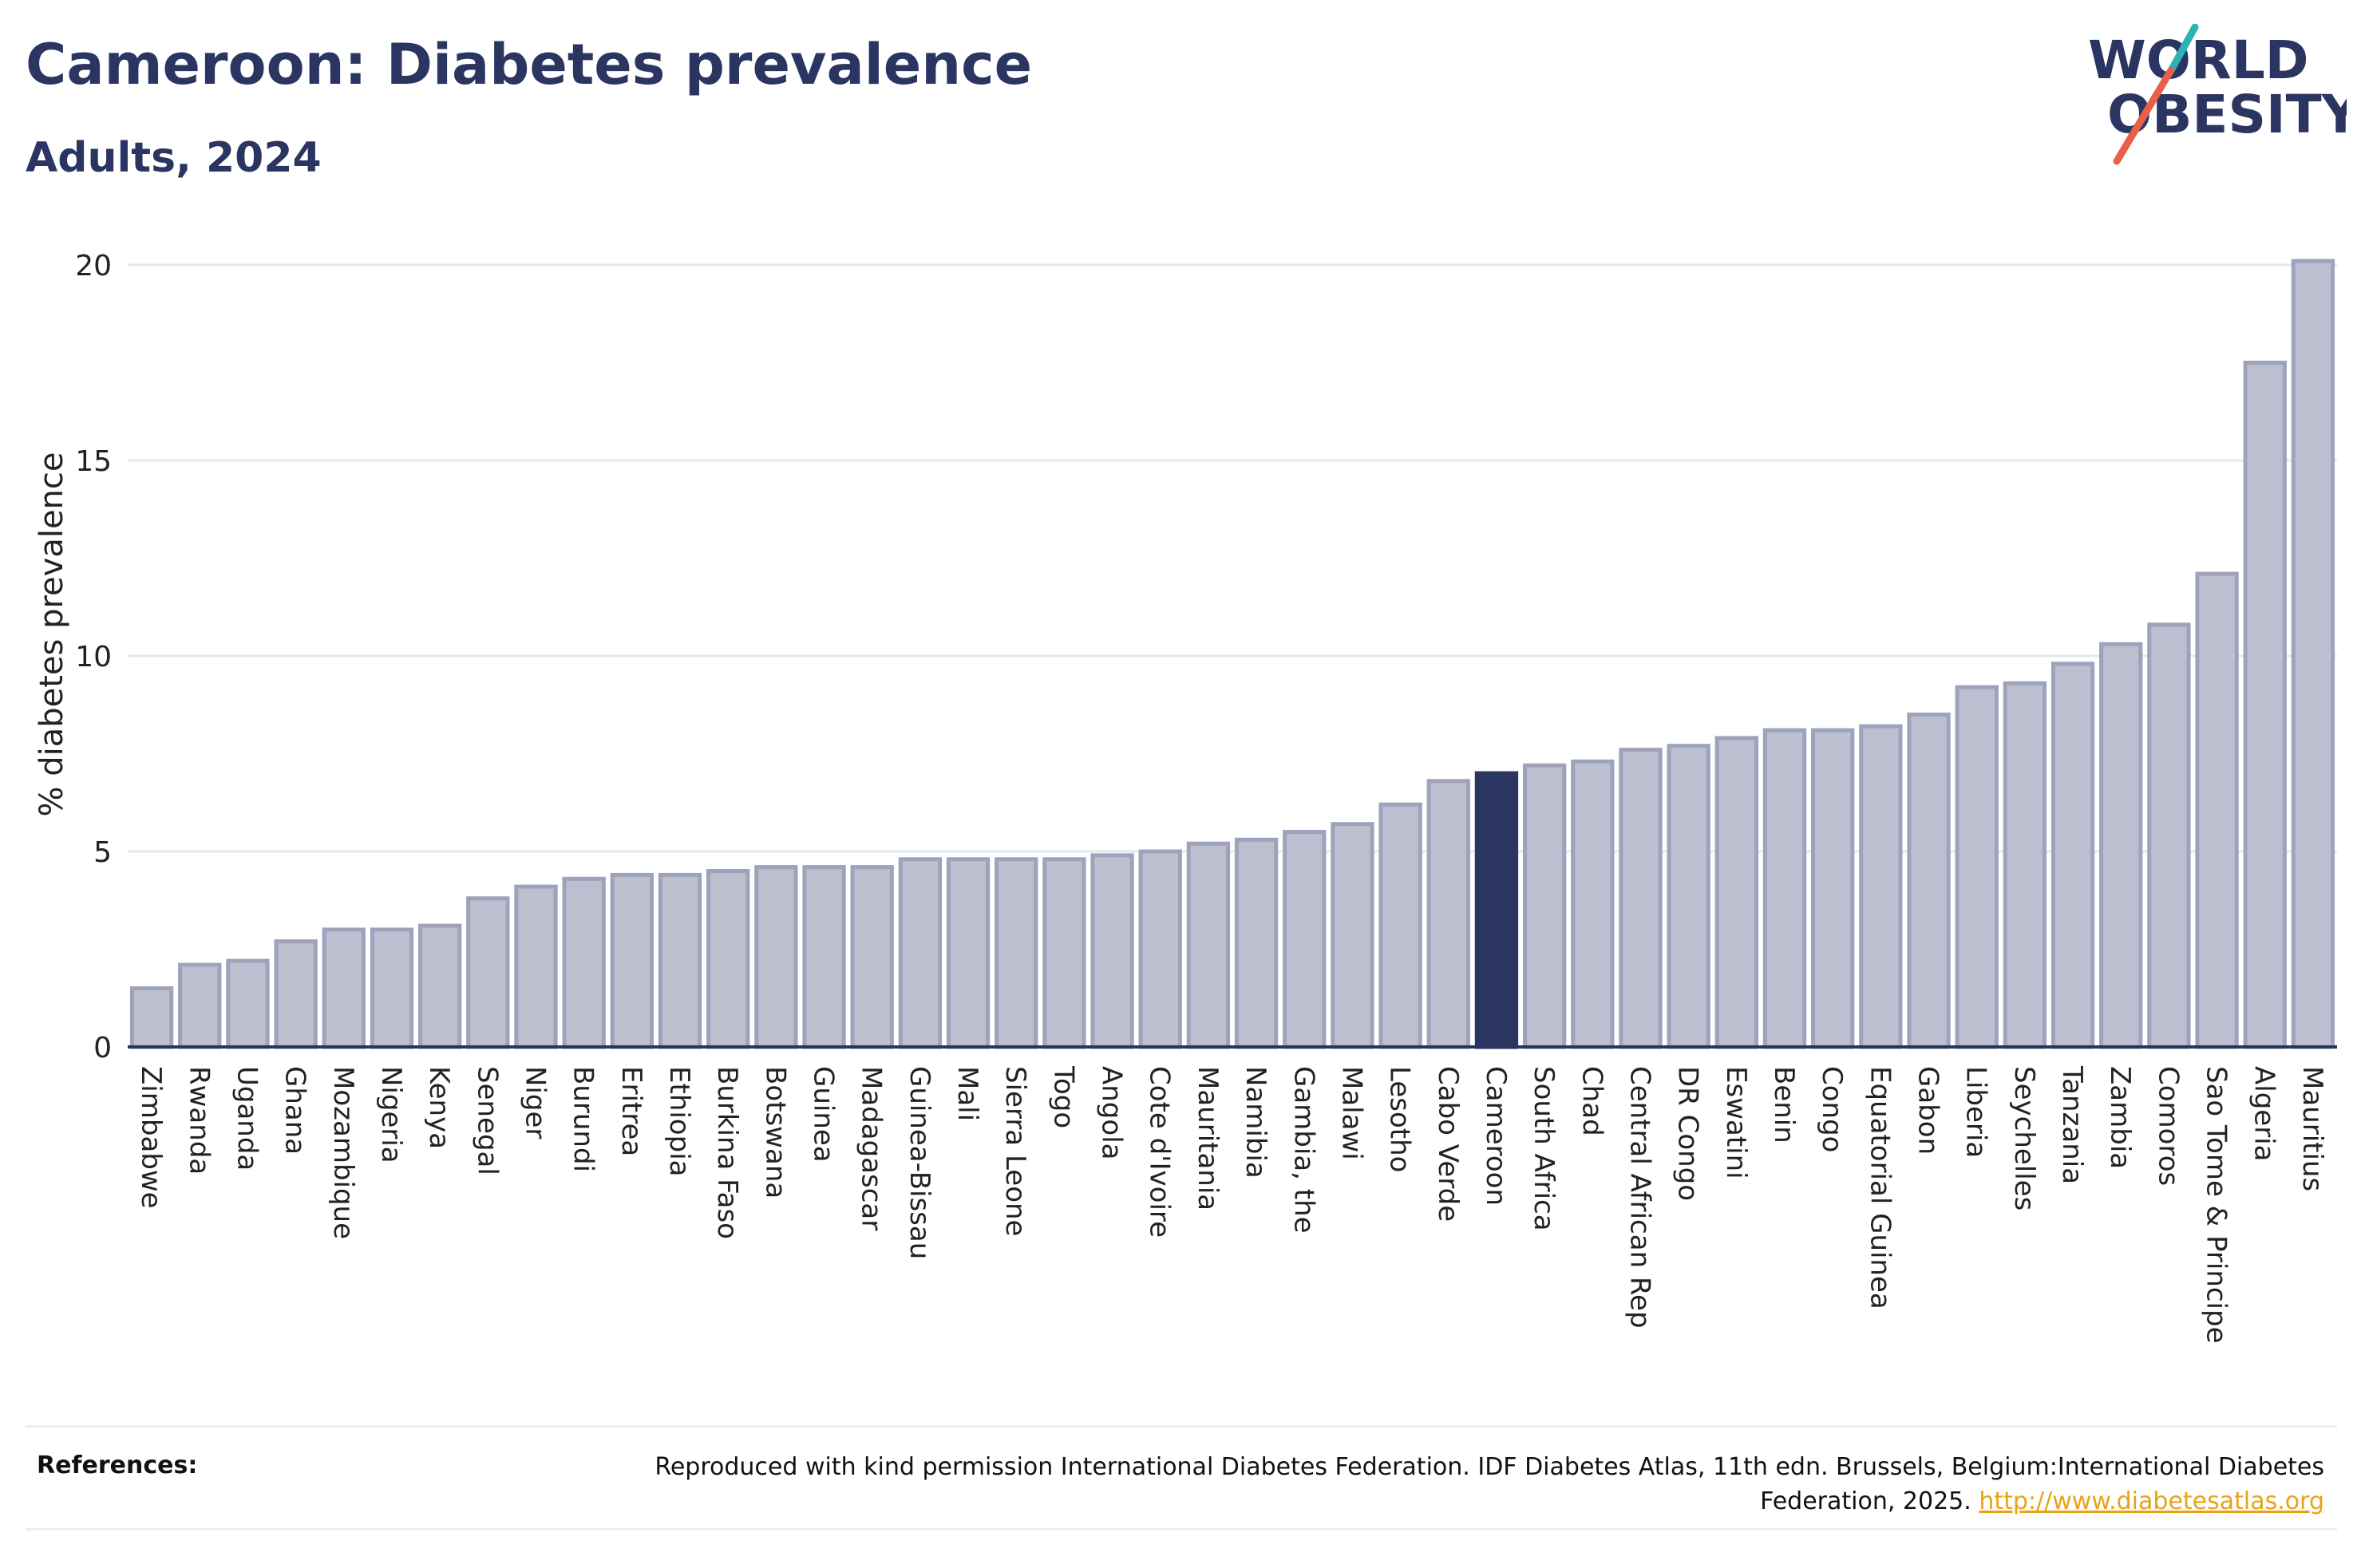 Image resolution: width=2361 pixels, height=1568 pixels. I want to click on y-tick-label: 0, so click(102, 1048).